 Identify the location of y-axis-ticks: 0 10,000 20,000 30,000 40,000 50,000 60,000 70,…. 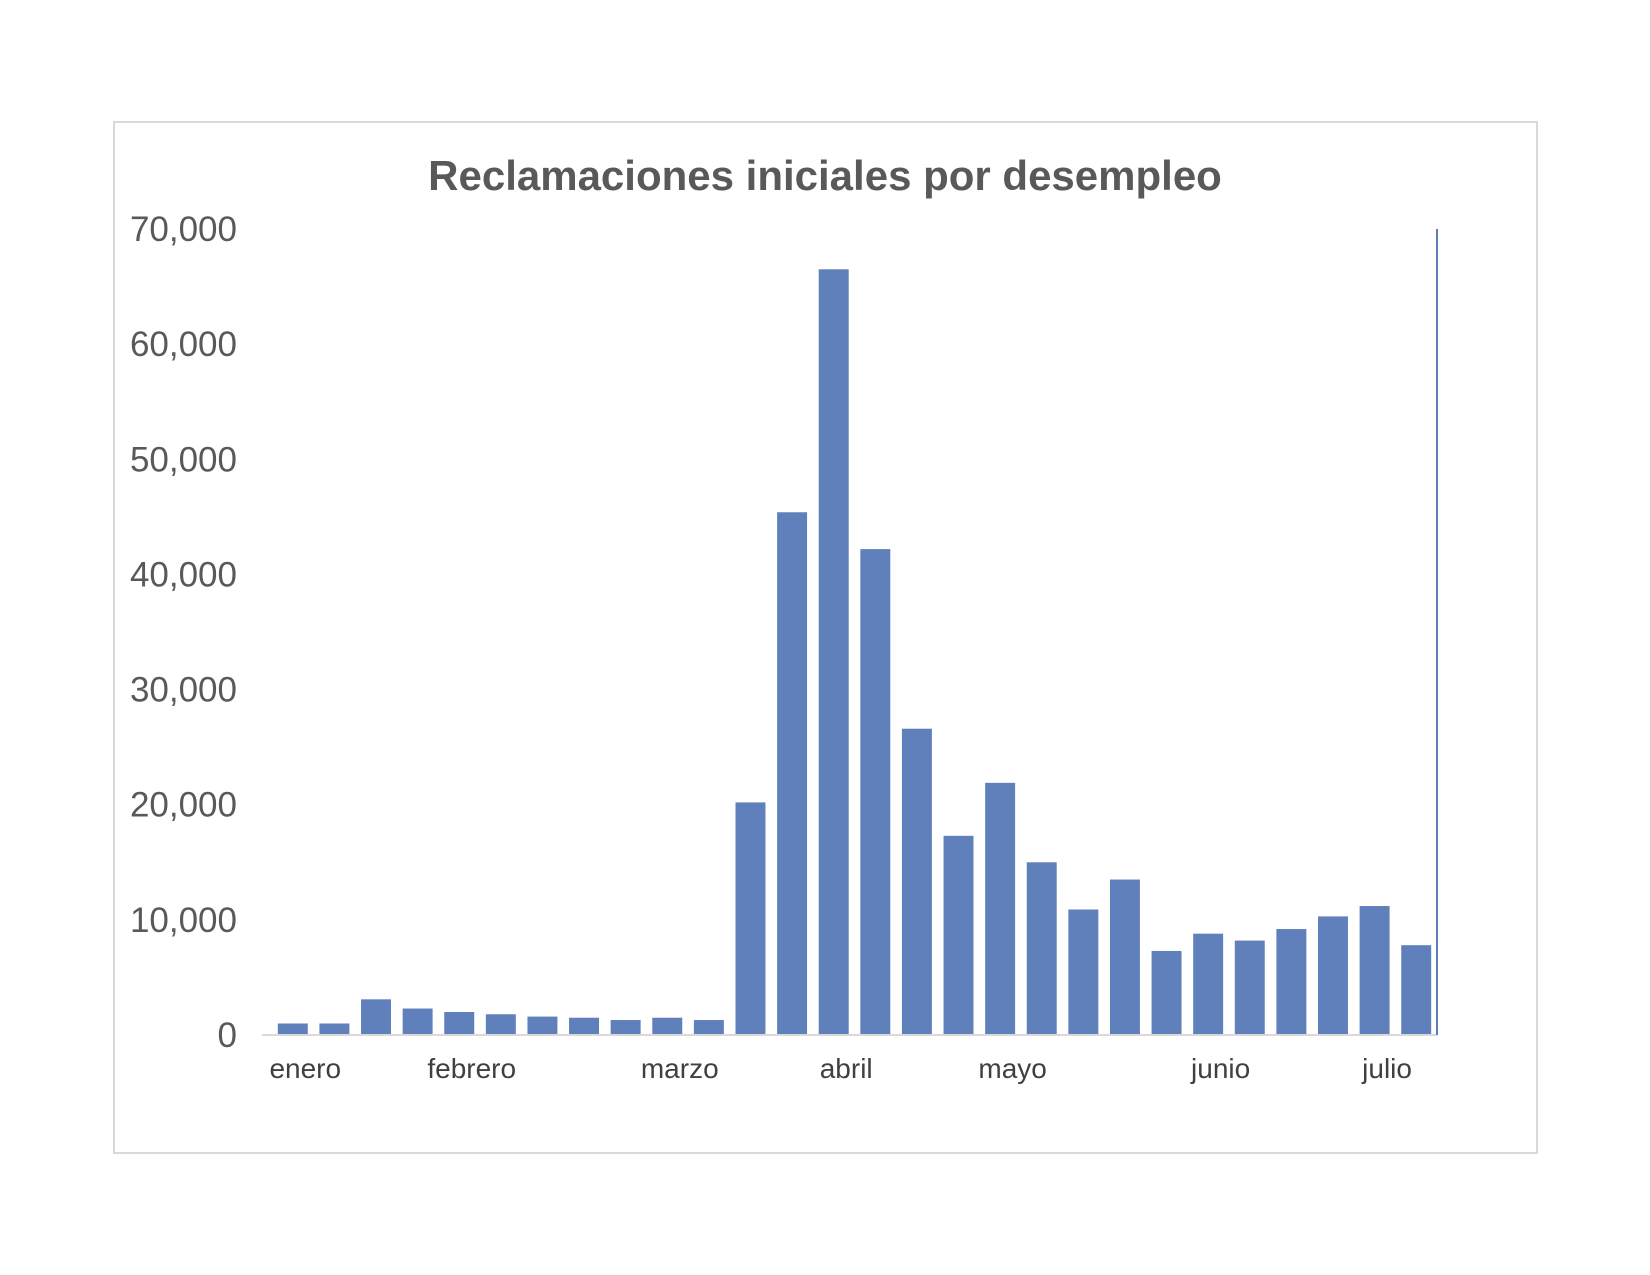
(183, 632).